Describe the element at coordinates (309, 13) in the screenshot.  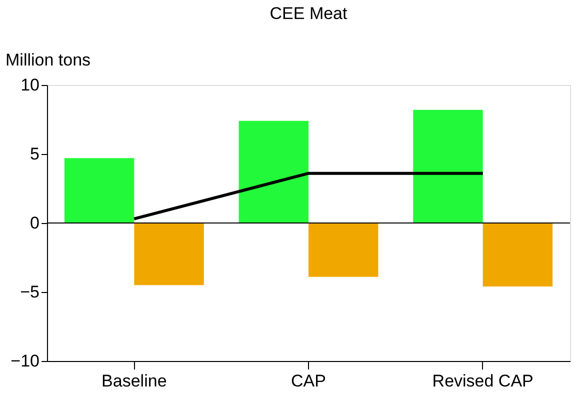
I see `chart-title: CEE Meat` at that location.